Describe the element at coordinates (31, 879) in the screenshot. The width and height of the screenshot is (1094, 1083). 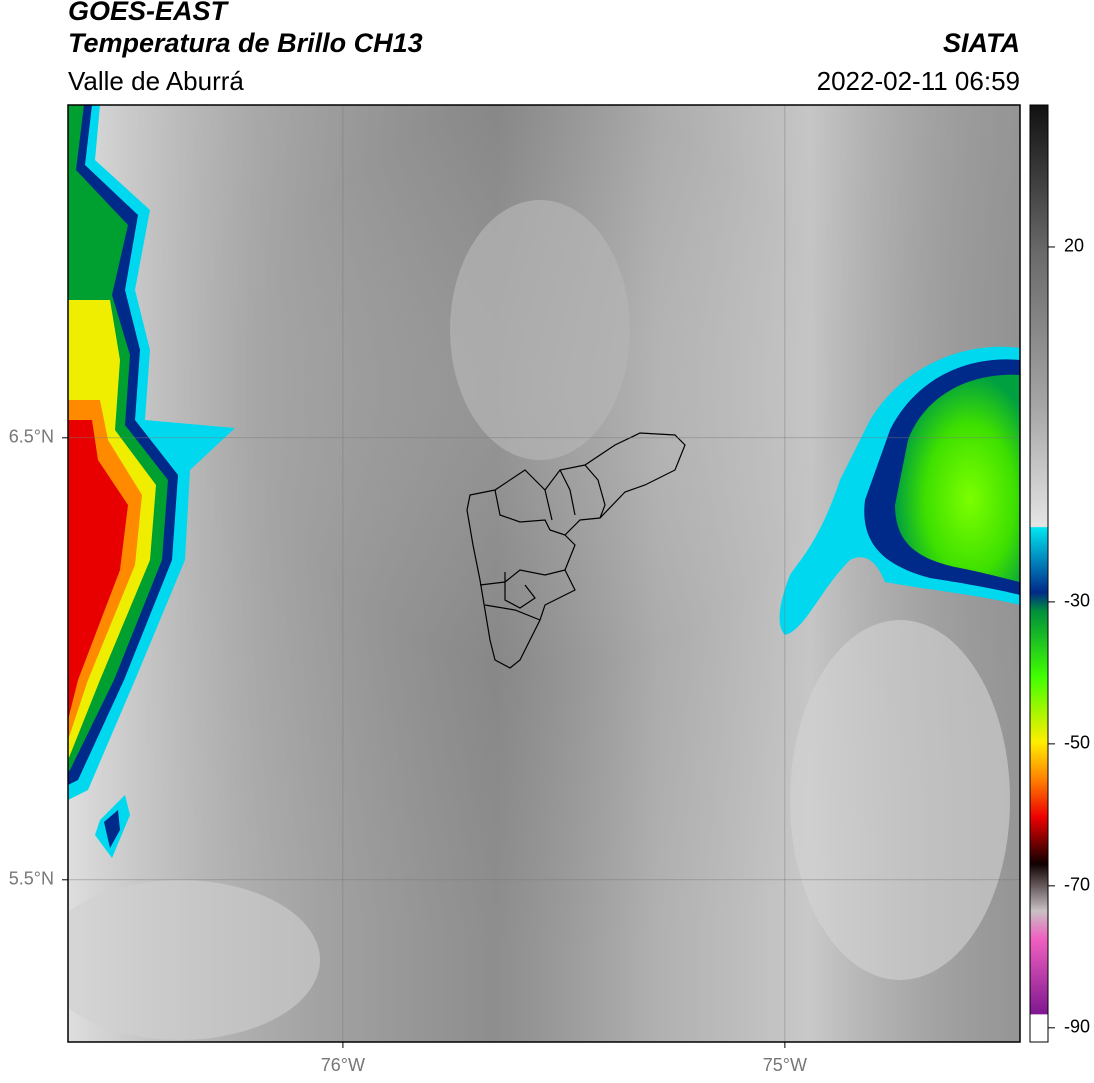
I see `y-tick-label: 5.5°N` at that location.